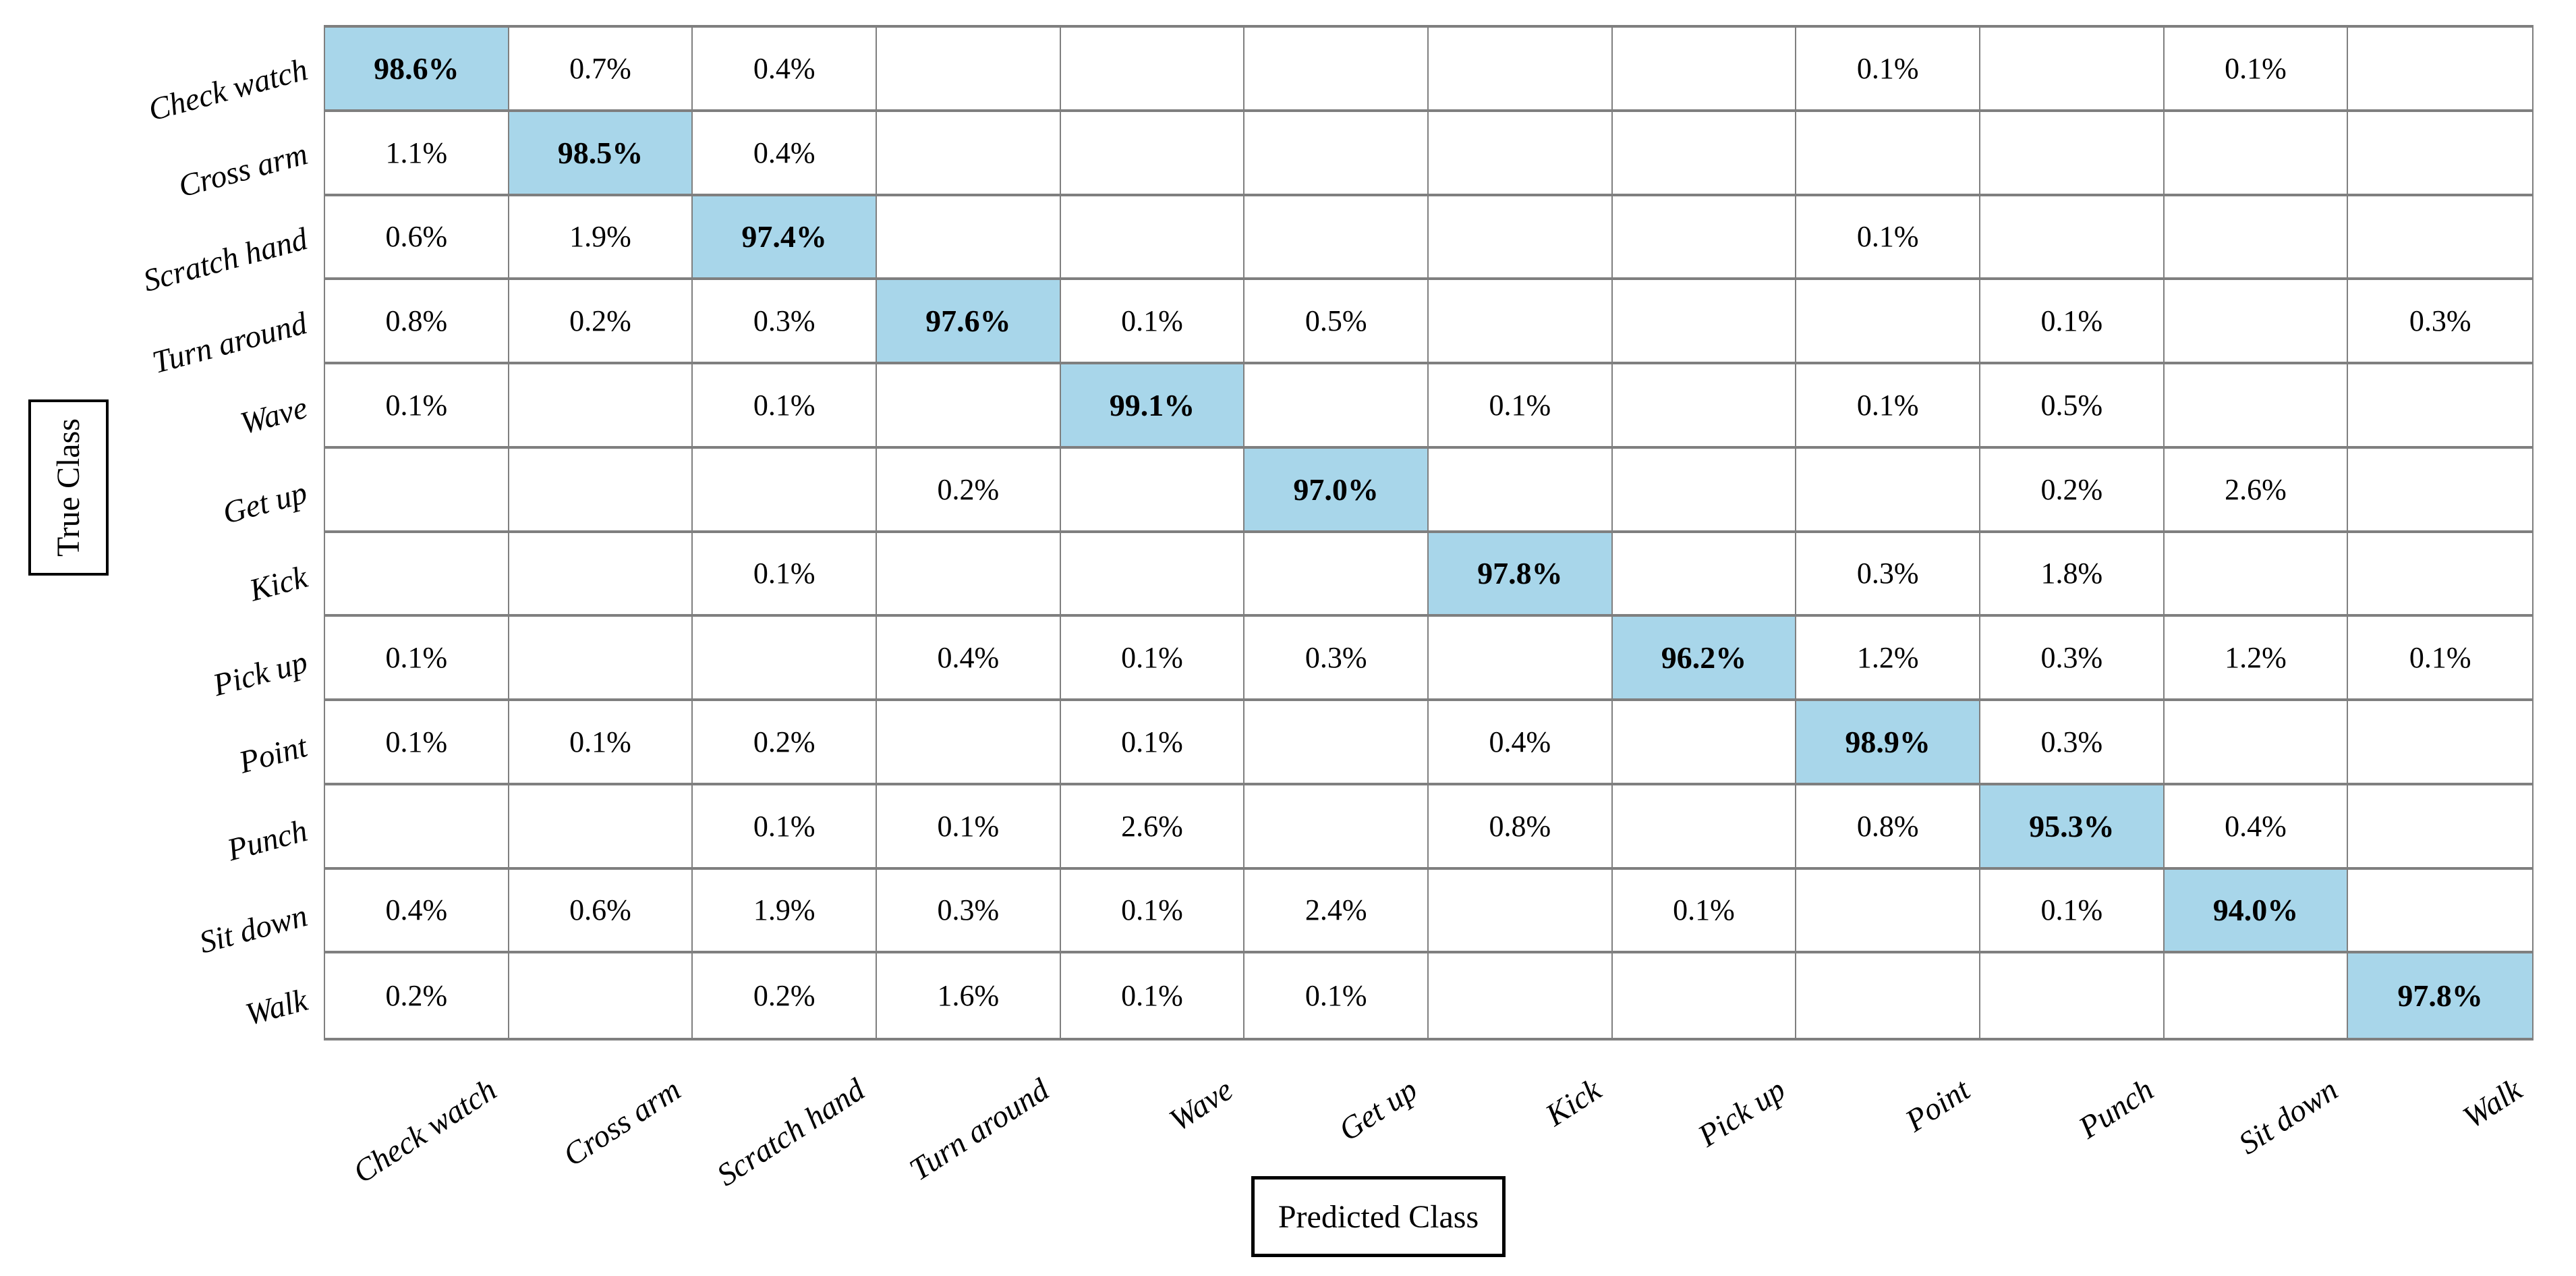  Describe the element at coordinates (417, 70) in the screenshot. I see `matrix-cell-diagonal: 98.6%` at that location.